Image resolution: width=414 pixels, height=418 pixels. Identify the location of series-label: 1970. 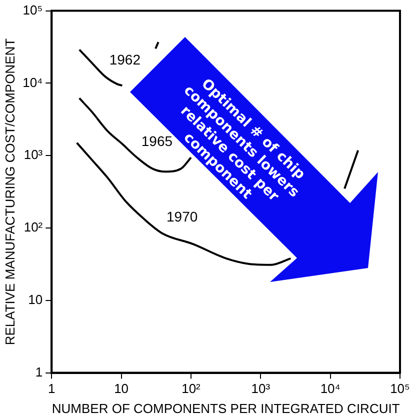
(182, 216).